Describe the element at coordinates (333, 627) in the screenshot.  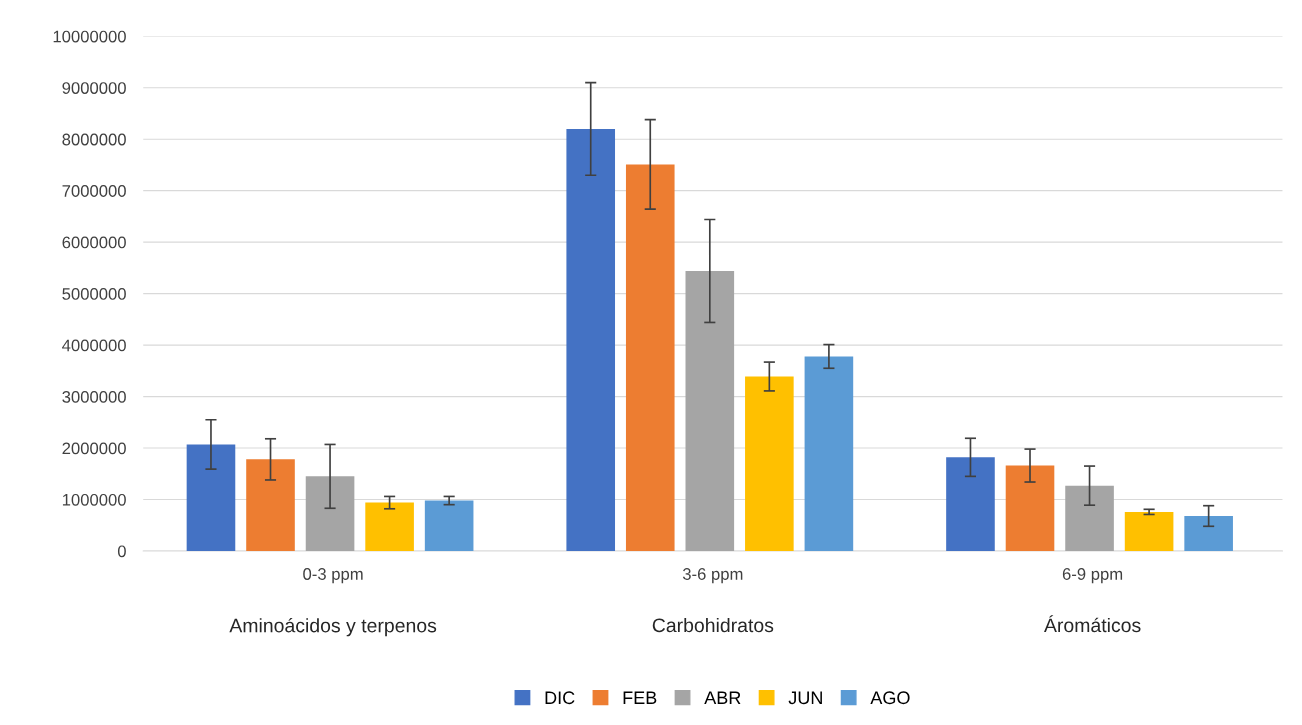
I see `text: Aminoácidos y terpenos` at that location.